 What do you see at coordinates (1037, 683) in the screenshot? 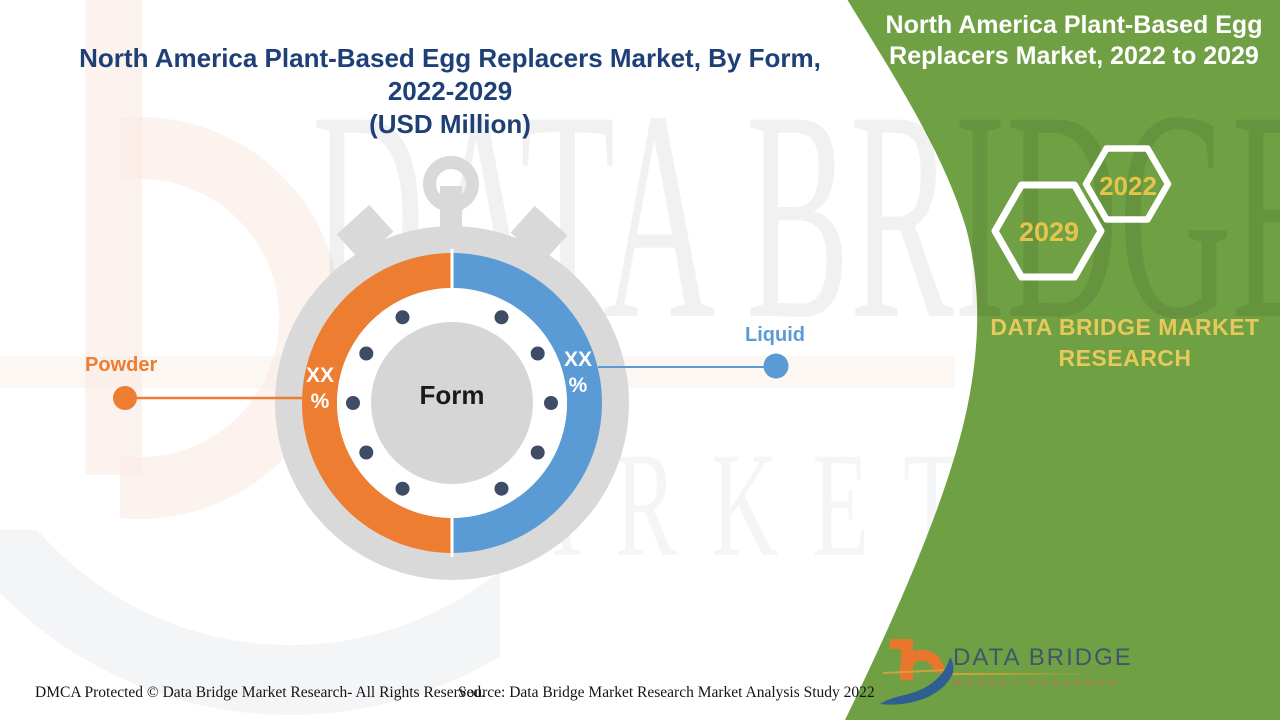
I see `logo-tagline-text: MARKET RESEARCH` at bounding box center [1037, 683].